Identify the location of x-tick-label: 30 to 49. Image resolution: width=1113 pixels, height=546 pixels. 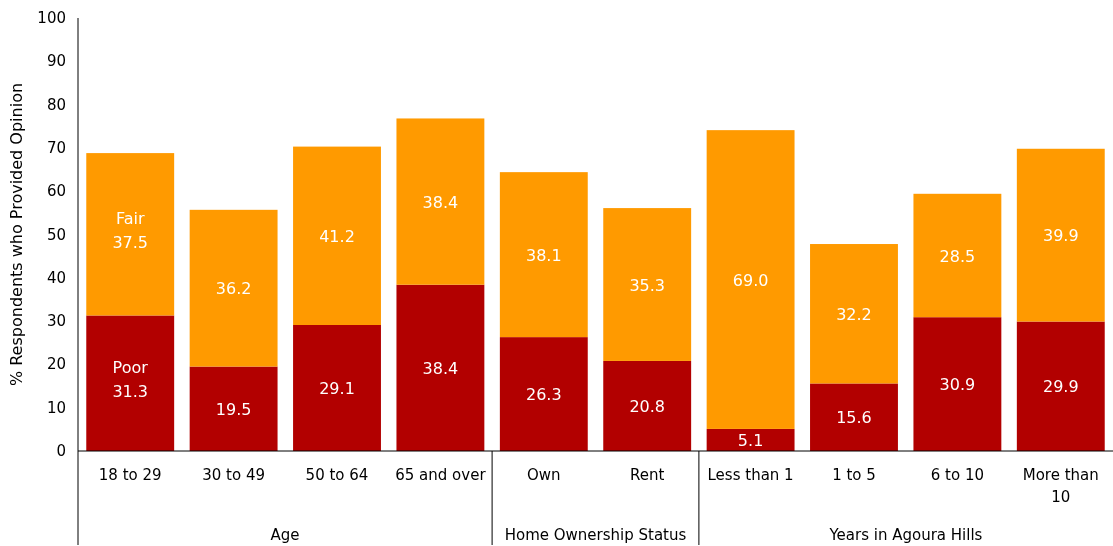
(233, 475).